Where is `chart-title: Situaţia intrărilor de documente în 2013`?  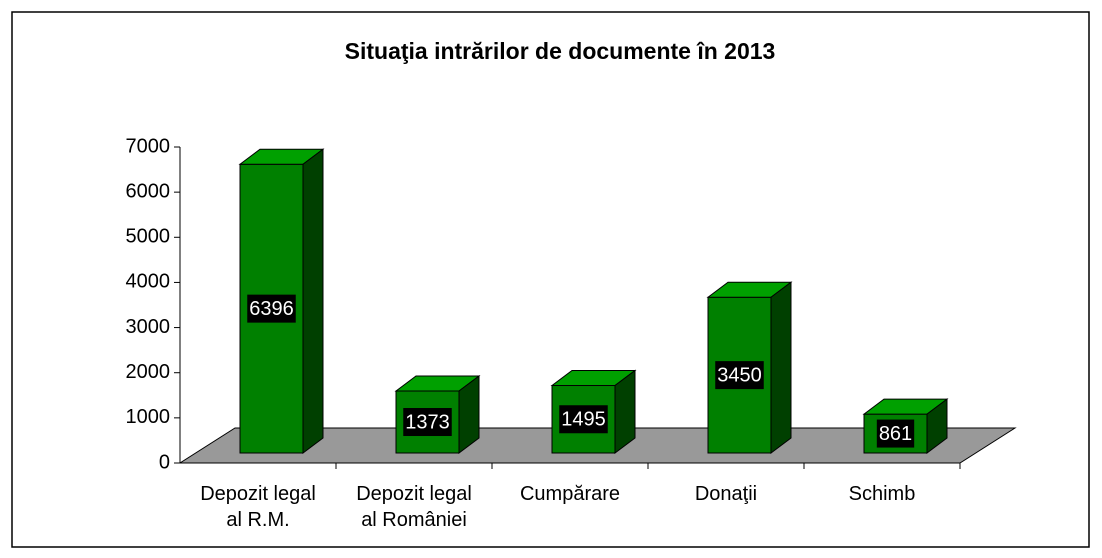
chart-title: Situaţia intrărilor de documente în 2013 is located at coordinates (560, 51).